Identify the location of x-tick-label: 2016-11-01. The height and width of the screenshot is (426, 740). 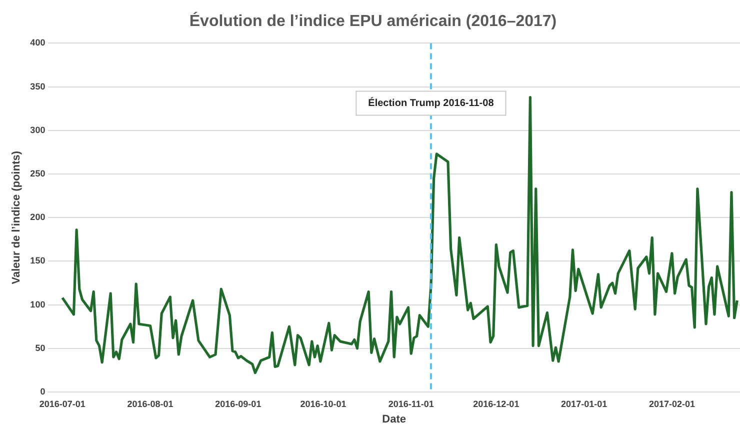
(411, 403).